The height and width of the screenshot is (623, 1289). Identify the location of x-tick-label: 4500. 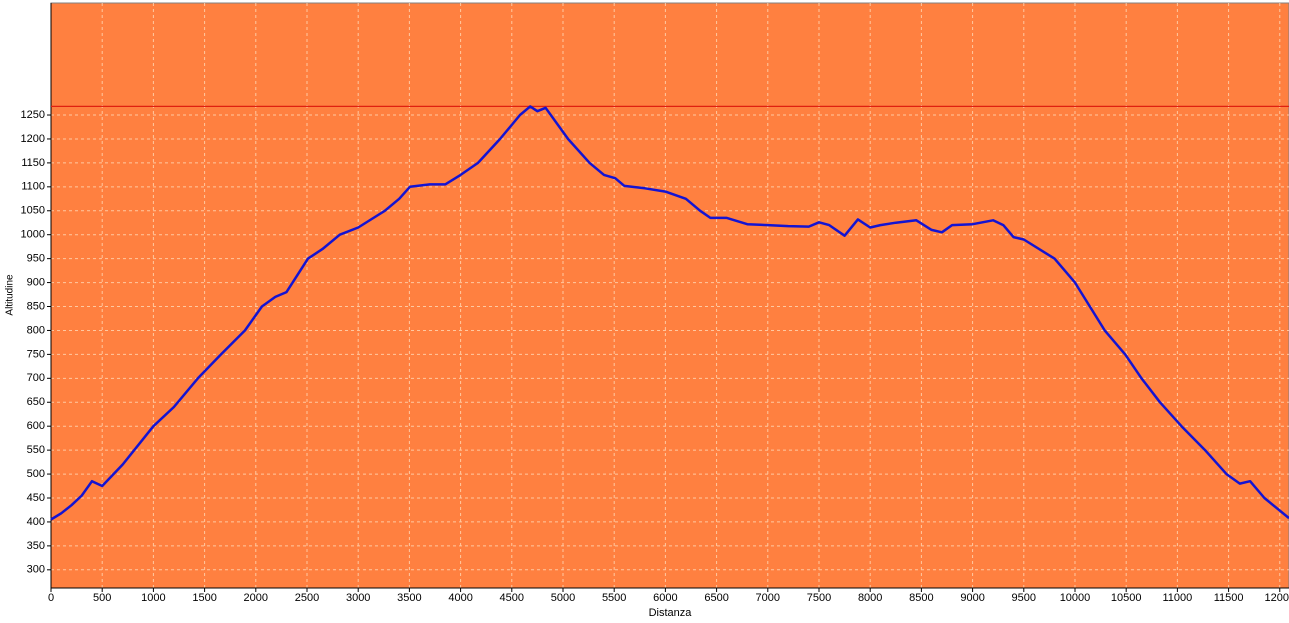
(512, 598).